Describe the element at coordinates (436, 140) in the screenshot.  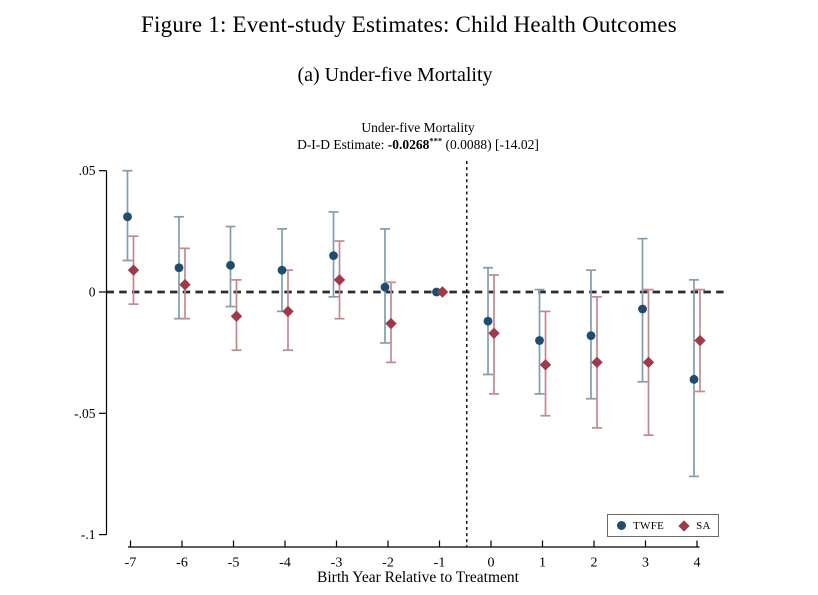
I see `did-stars: ***` at that location.